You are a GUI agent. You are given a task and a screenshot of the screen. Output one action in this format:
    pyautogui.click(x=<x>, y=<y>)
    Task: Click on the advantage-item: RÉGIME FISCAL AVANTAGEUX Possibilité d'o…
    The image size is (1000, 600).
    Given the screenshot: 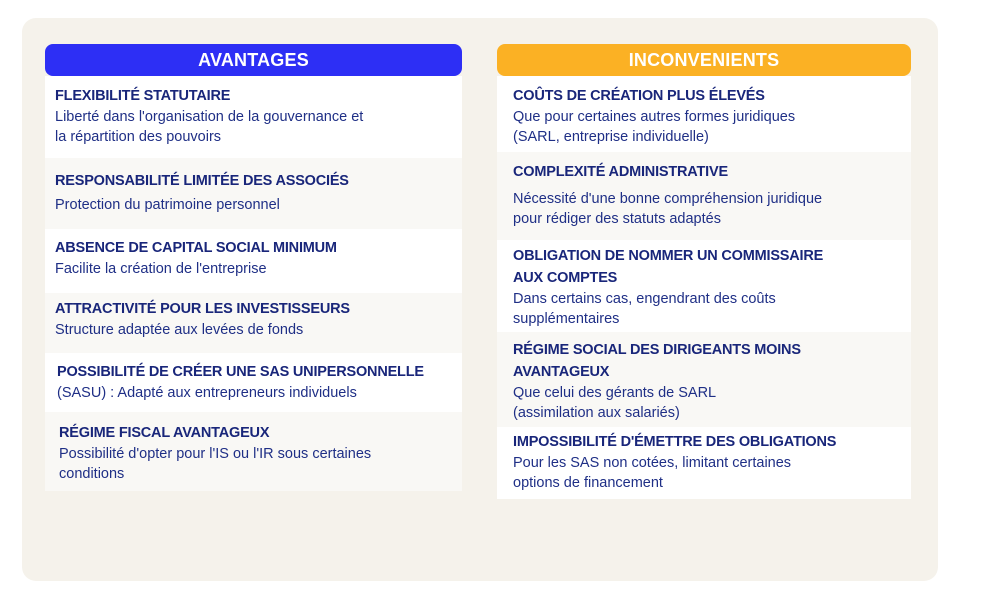 What is the action you would take?
    pyautogui.click(x=253, y=451)
    